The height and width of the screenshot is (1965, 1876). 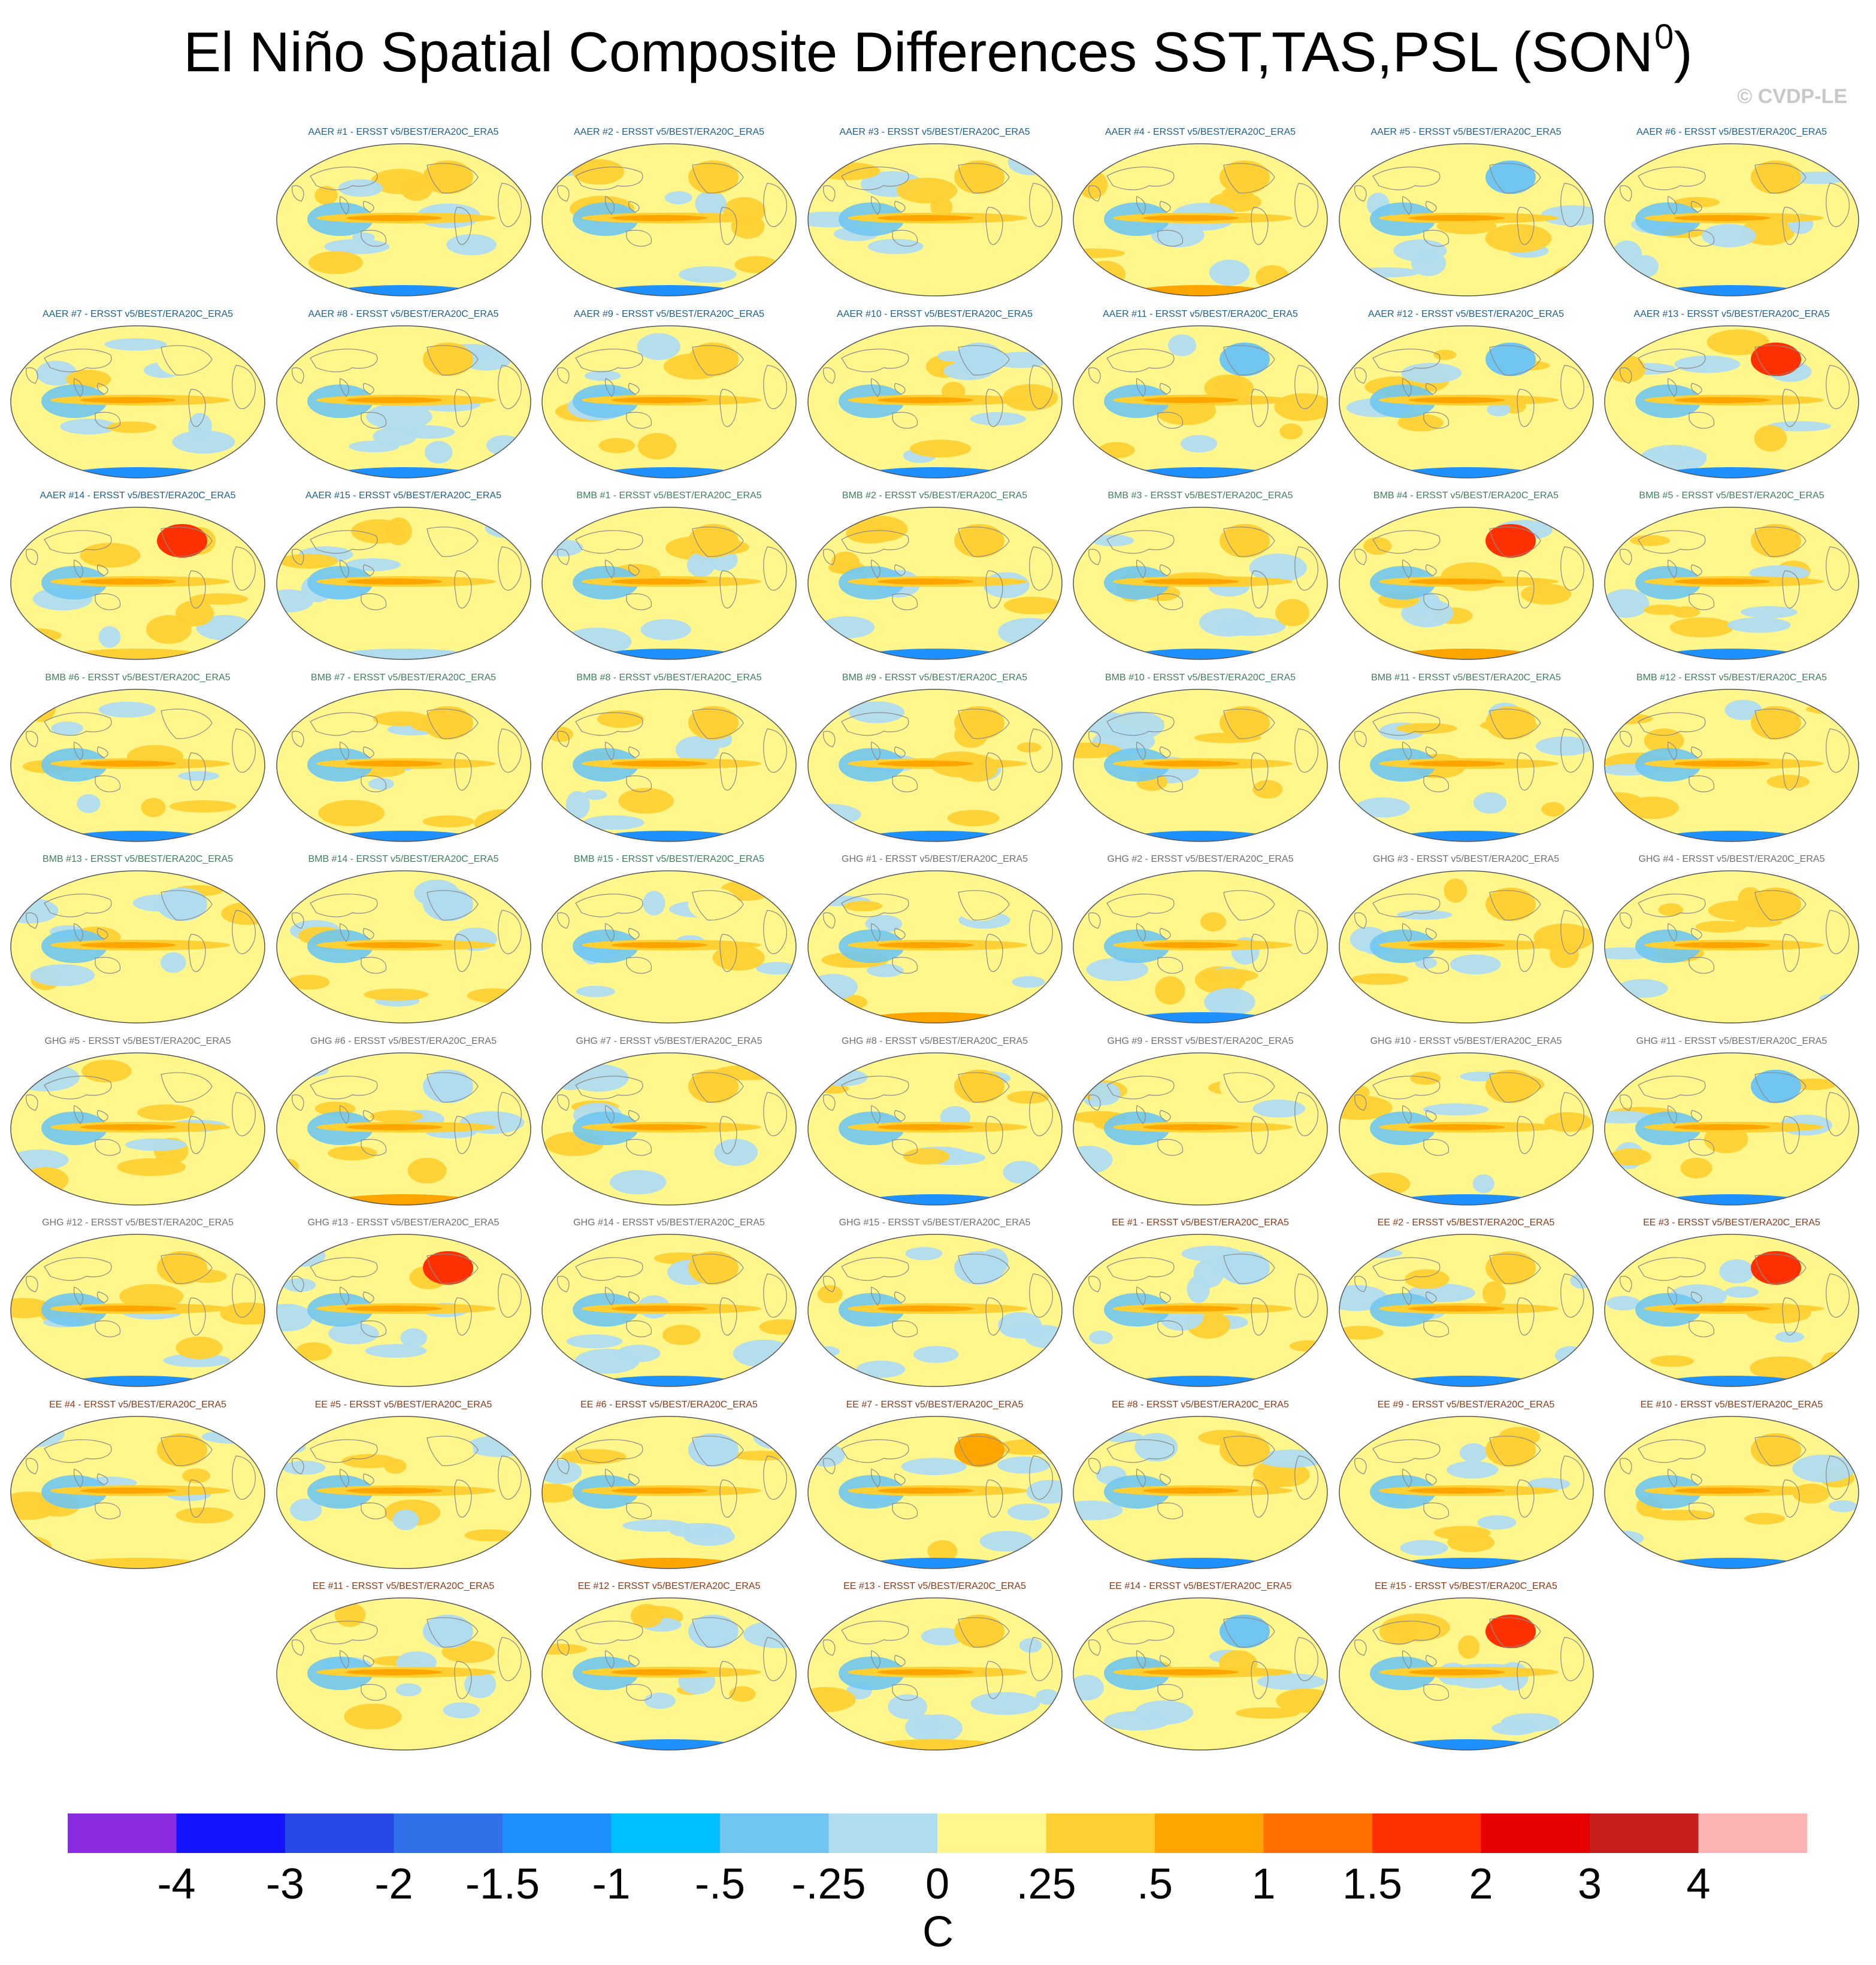 What do you see at coordinates (137, 759) in the screenshot?
I see `map-panel: BMB #6 - ERSST v5/BEST/ERA20C_ERA5` at bounding box center [137, 759].